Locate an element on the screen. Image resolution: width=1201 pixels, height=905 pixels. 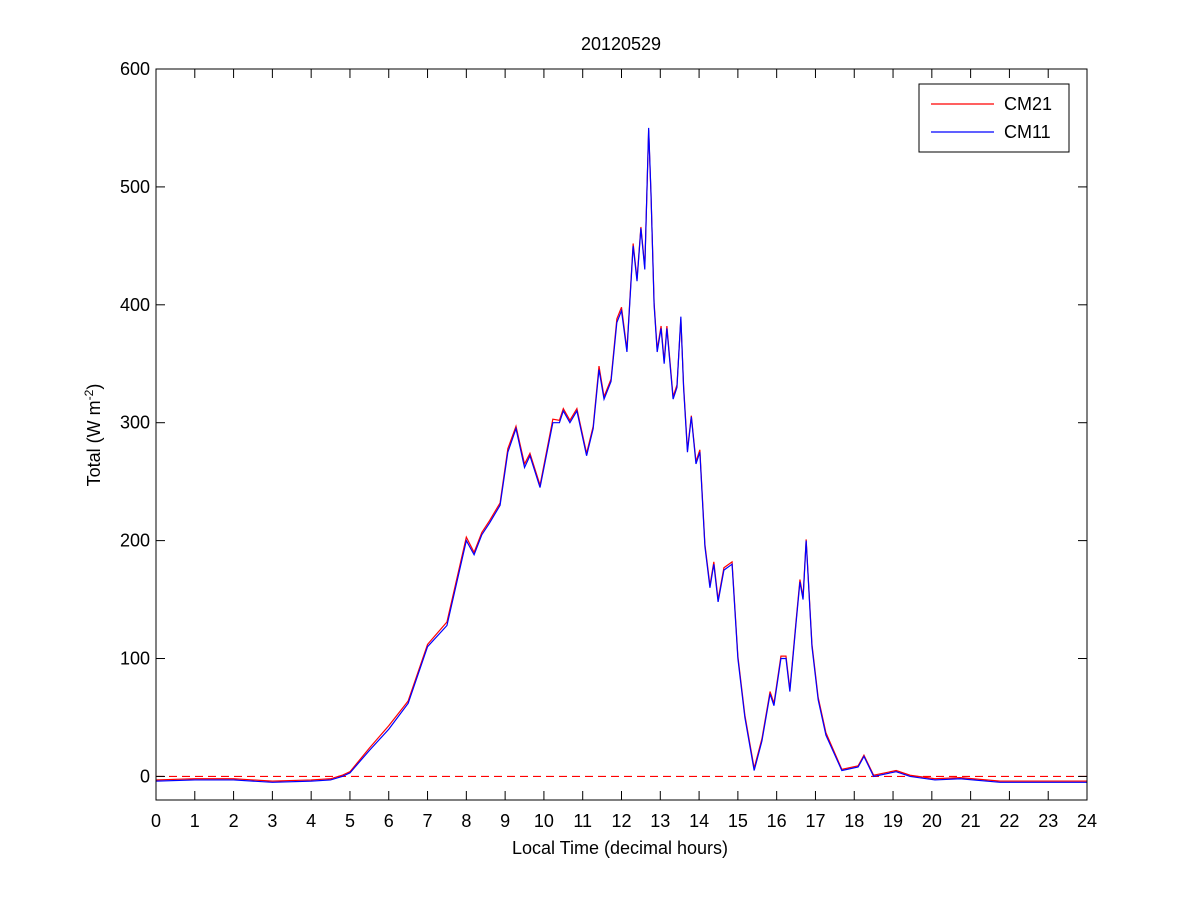
x-axis-label: Local Time (decimal hours) is located at coordinates (620, 848).